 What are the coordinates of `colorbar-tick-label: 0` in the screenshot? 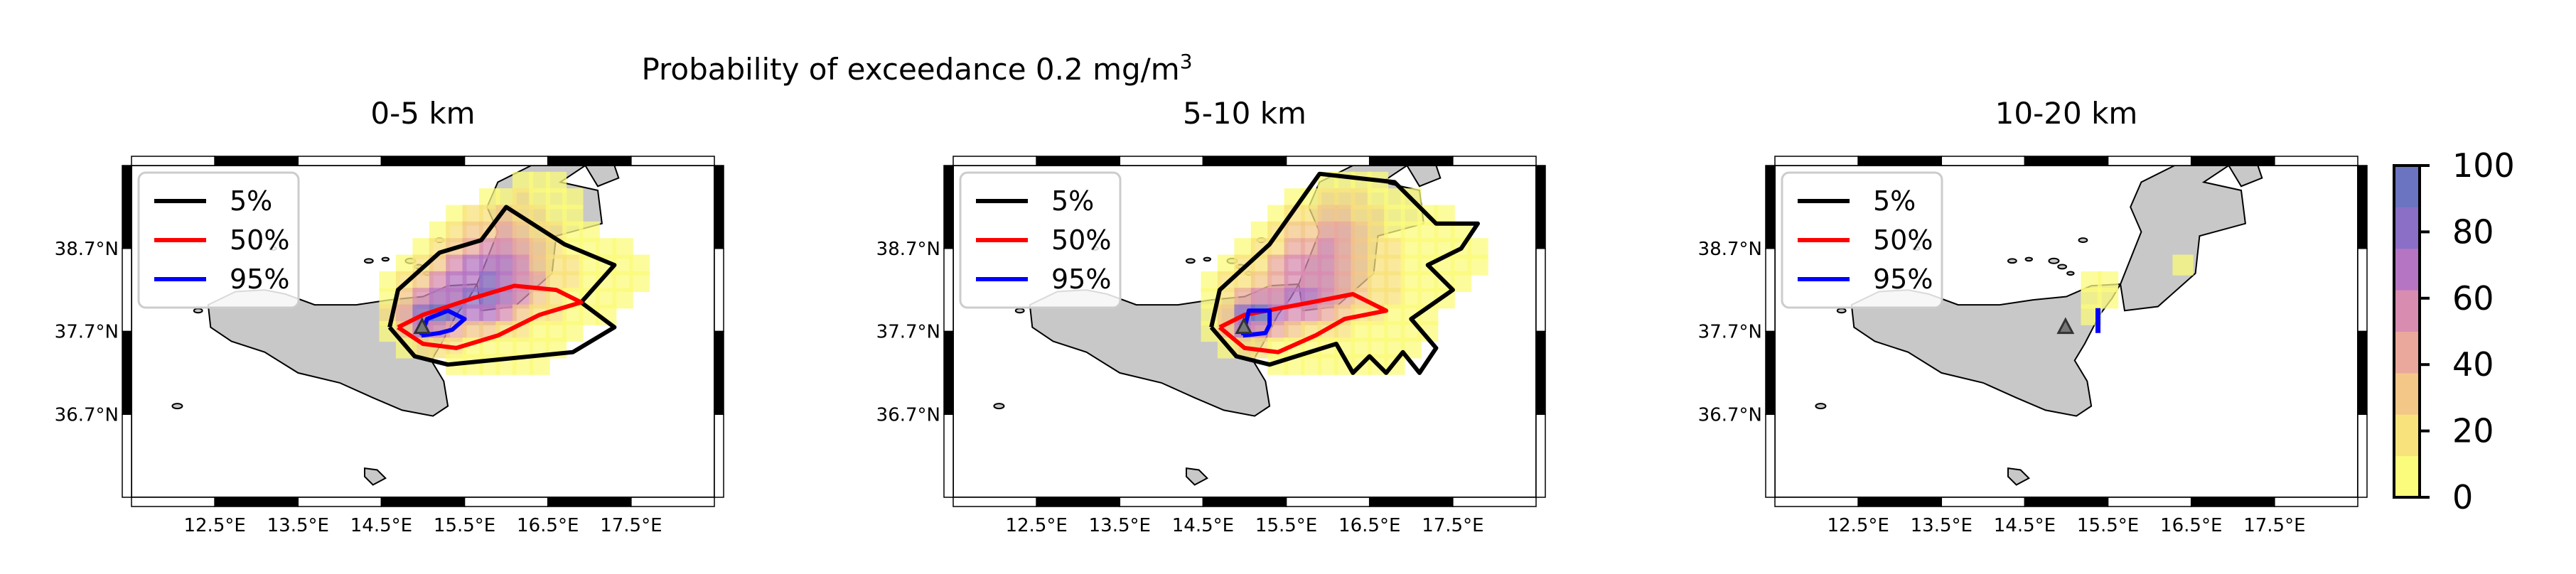 It's located at (2462, 497).